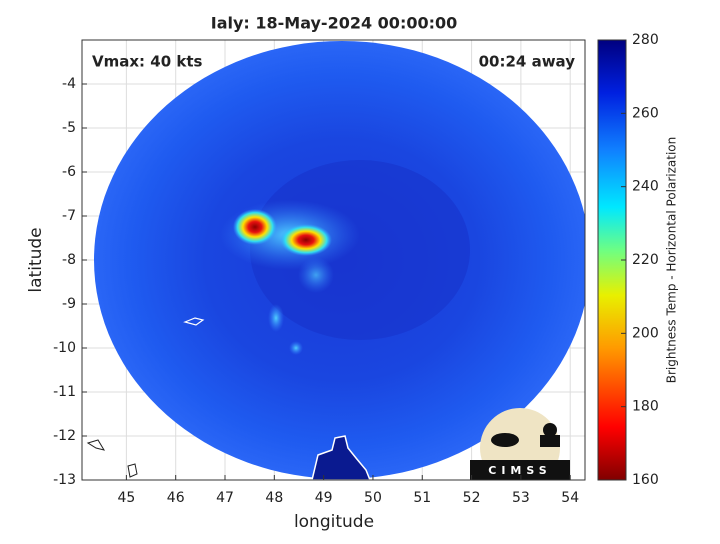 The width and height of the screenshot is (720, 544). What do you see at coordinates (176, 498) in the screenshot?
I see `x-tick-label: 46` at bounding box center [176, 498].